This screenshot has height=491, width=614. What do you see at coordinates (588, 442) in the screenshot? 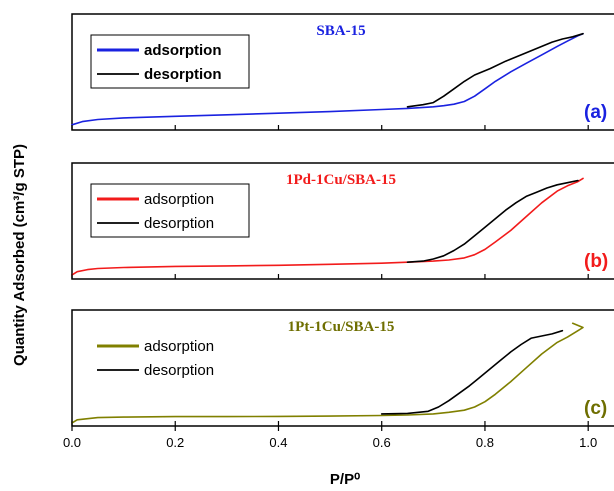
I see `x-tick-label: 1.0` at bounding box center [588, 442].